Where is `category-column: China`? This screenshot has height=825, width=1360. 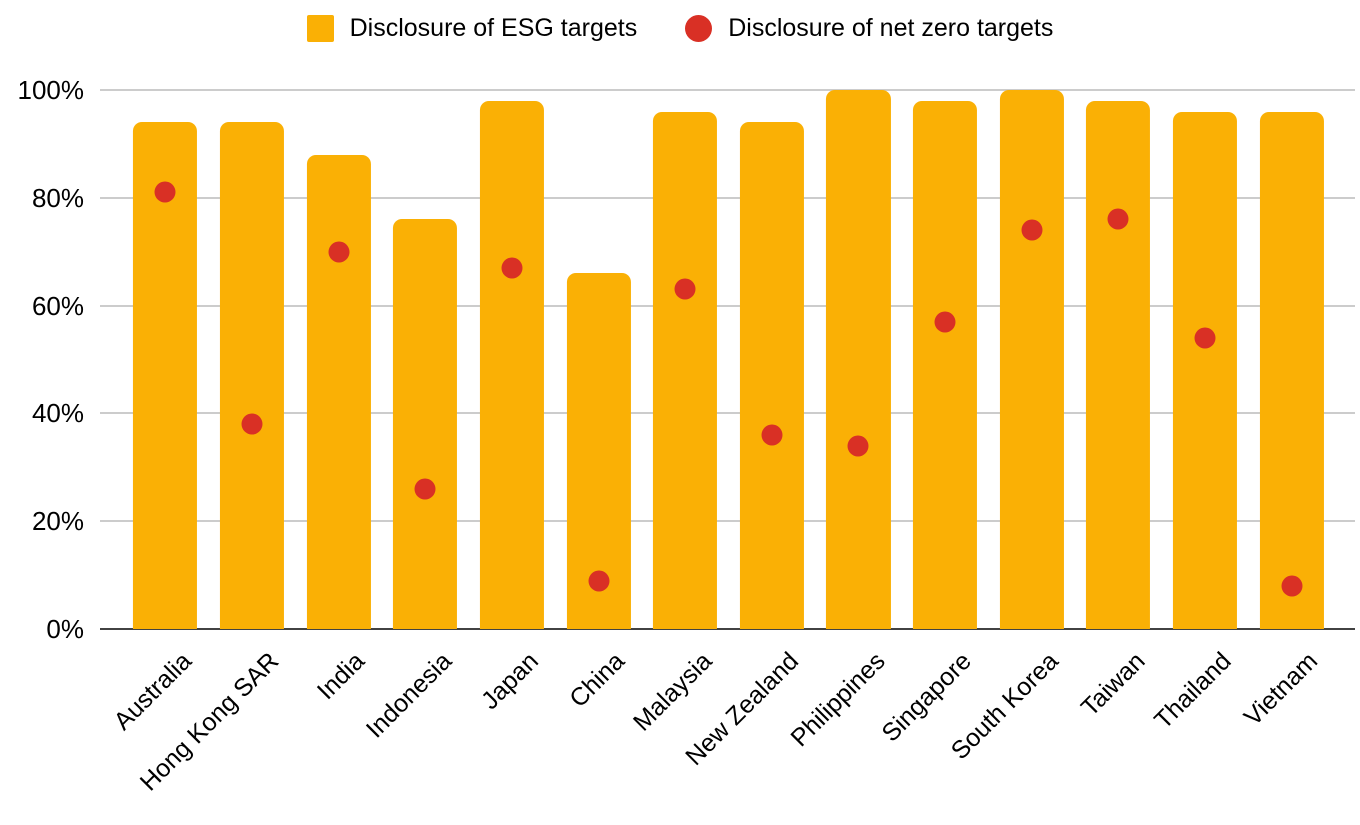 category-column: China is located at coordinates (598, 401).